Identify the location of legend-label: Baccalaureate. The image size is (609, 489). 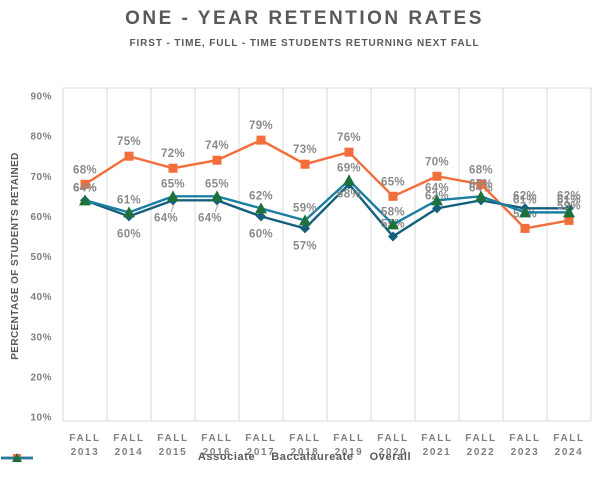
(312, 457).